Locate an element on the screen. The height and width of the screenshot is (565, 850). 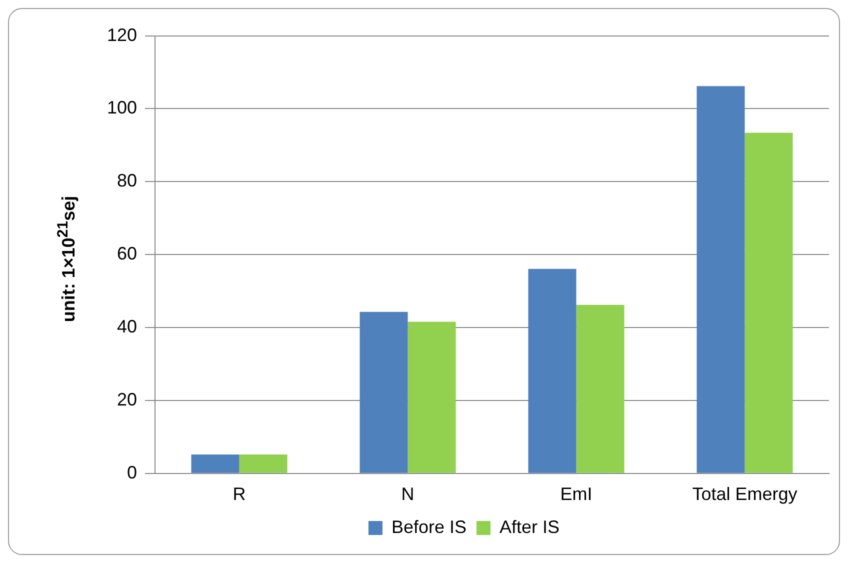
x-tick-label: N is located at coordinates (407, 494).